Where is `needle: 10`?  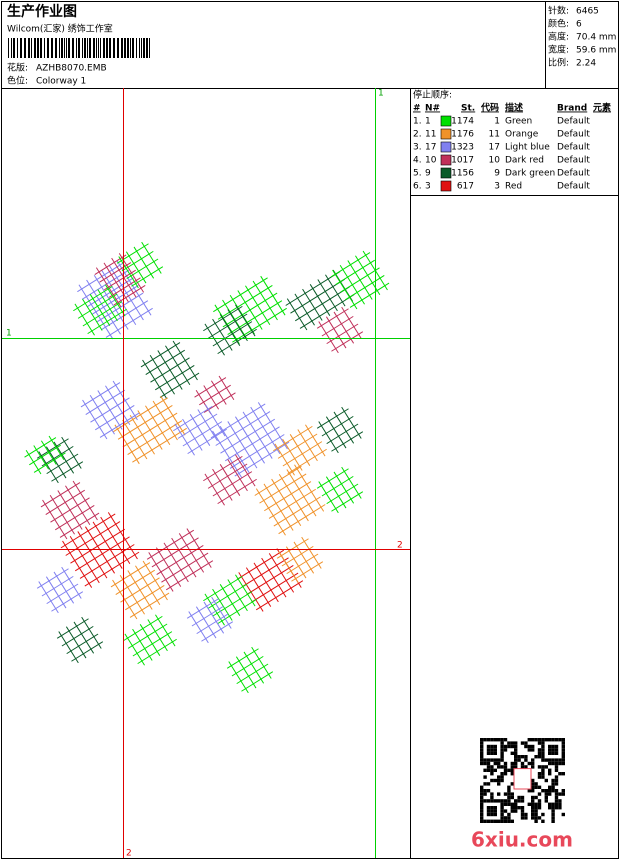
needle: 10 is located at coordinates (431, 161).